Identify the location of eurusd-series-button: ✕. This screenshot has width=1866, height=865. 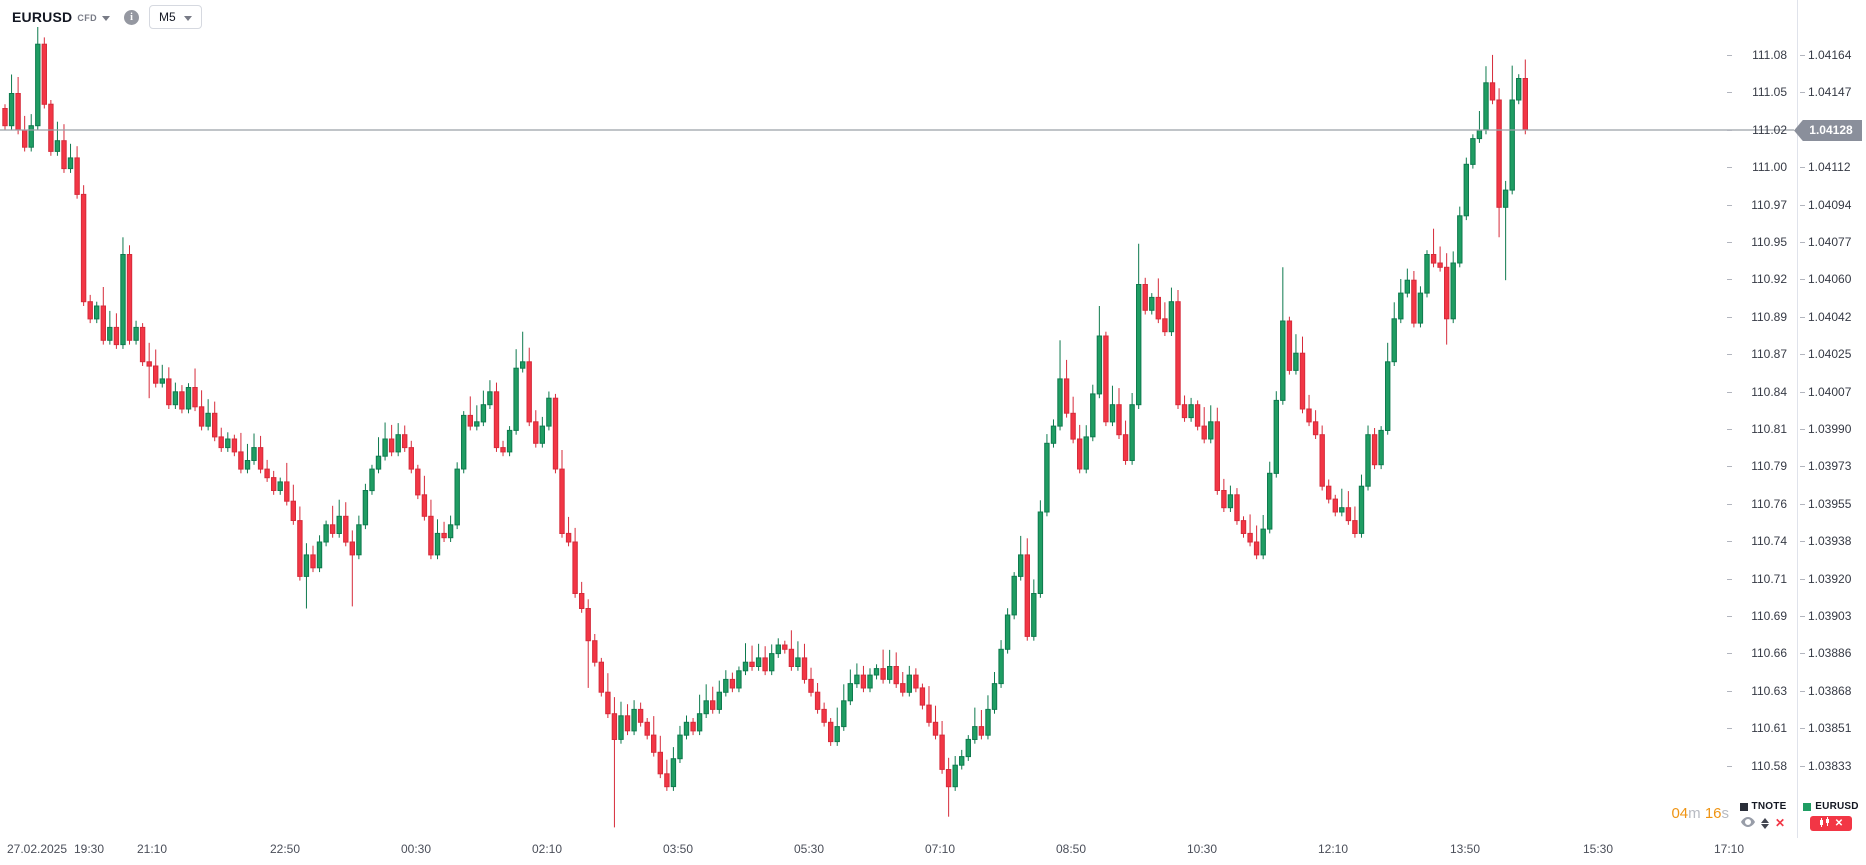
(1831, 823).